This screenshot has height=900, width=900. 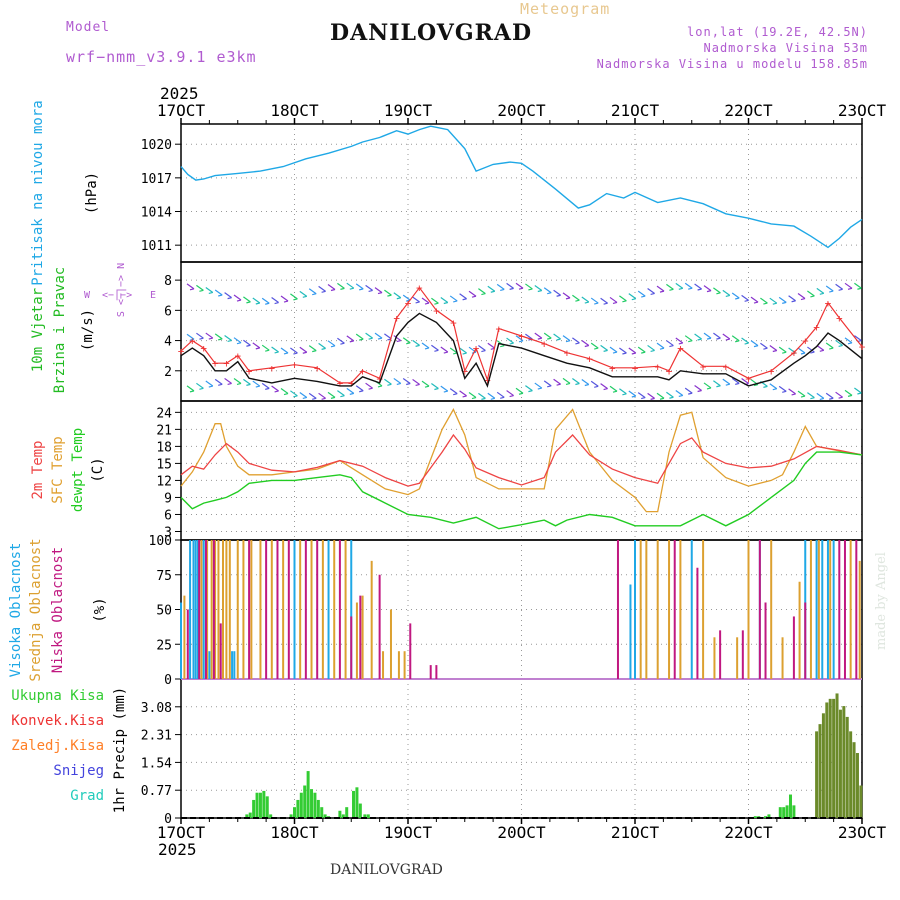 What do you see at coordinates (177, 849) in the screenshot?
I see `year-label-bottom: 2025` at bounding box center [177, 849].